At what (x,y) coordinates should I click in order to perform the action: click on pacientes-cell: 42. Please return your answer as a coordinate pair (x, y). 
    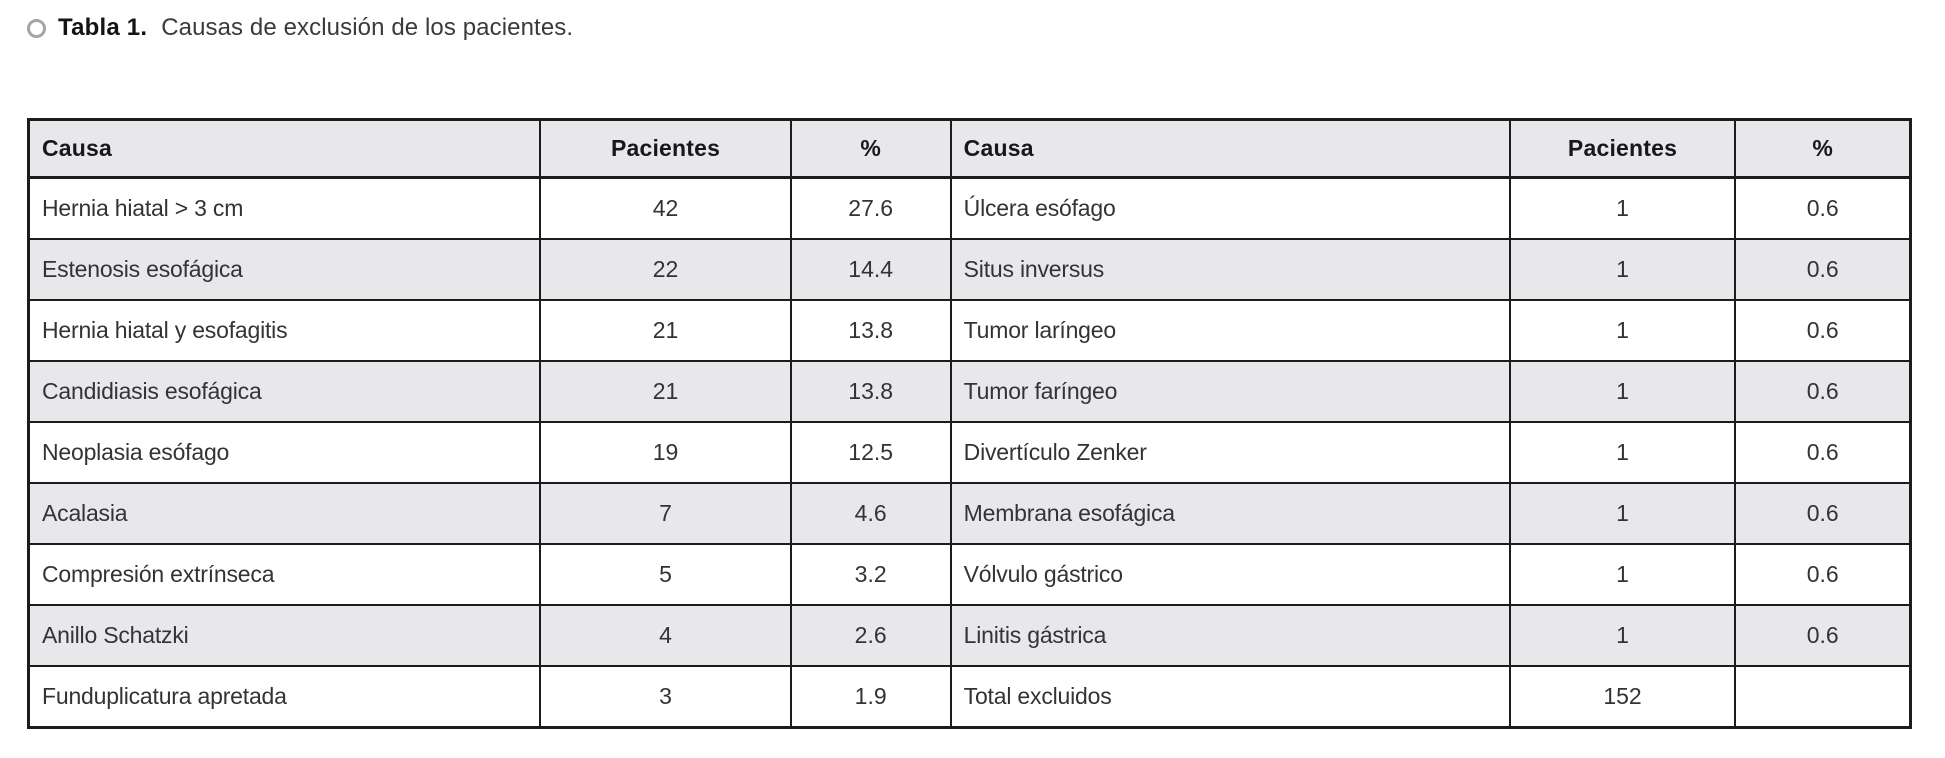
    Looking at the image, I should click on (665, 208).